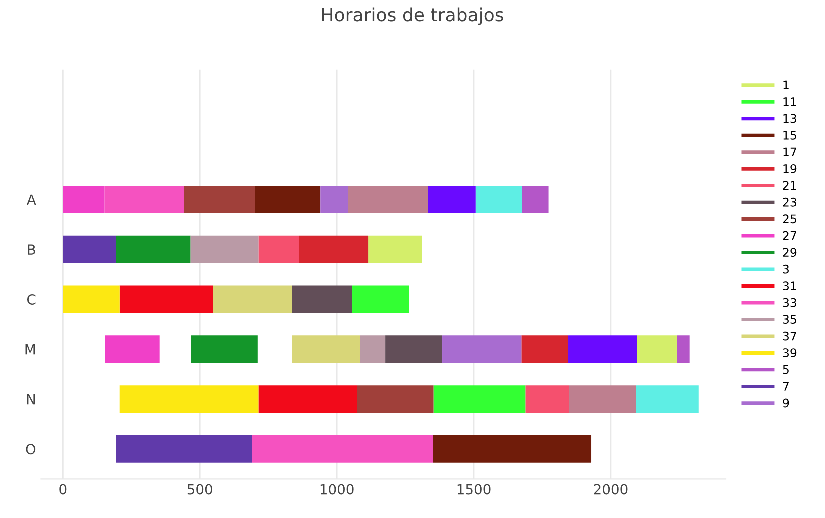  What do you see at coordinates (31, 449) in the screenshot?
I see `y-tick-label: O` at bounding box center [31, 449].